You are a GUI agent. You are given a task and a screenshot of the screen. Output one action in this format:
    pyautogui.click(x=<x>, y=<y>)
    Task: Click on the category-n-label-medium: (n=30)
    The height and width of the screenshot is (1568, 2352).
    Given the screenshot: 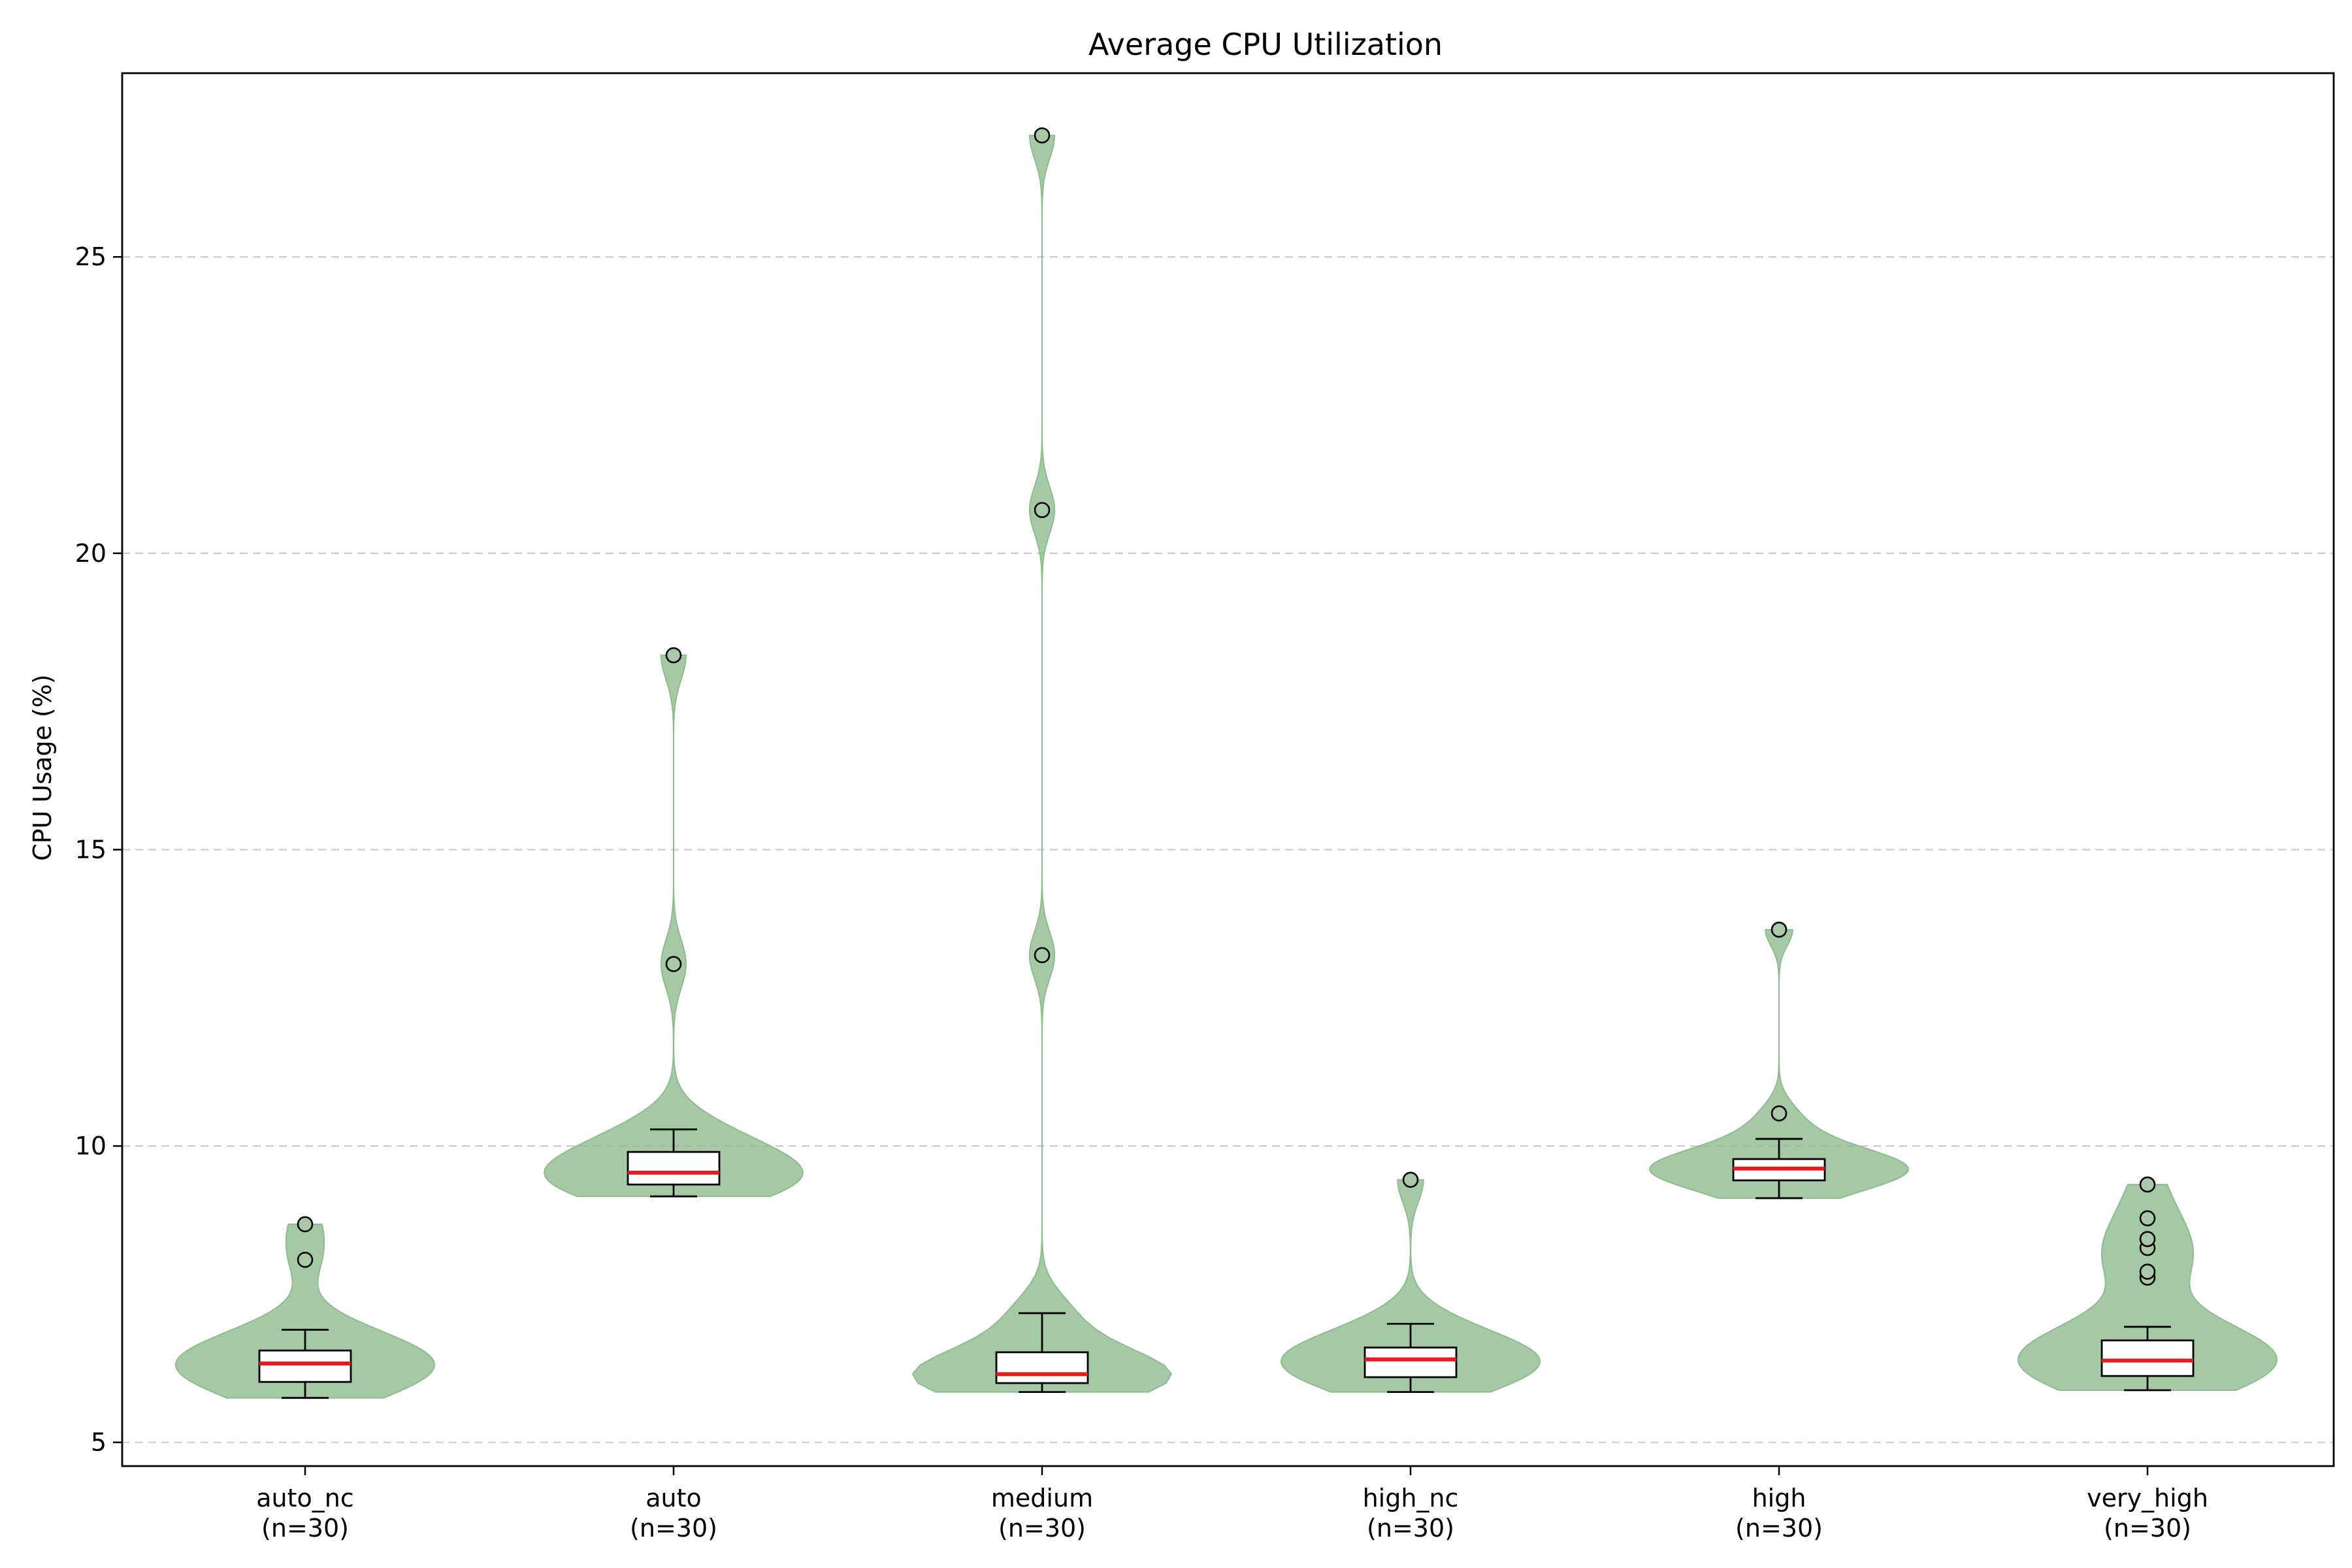 What is the action you would take?
    pyautogui.click(x=1042, y=1528)
    